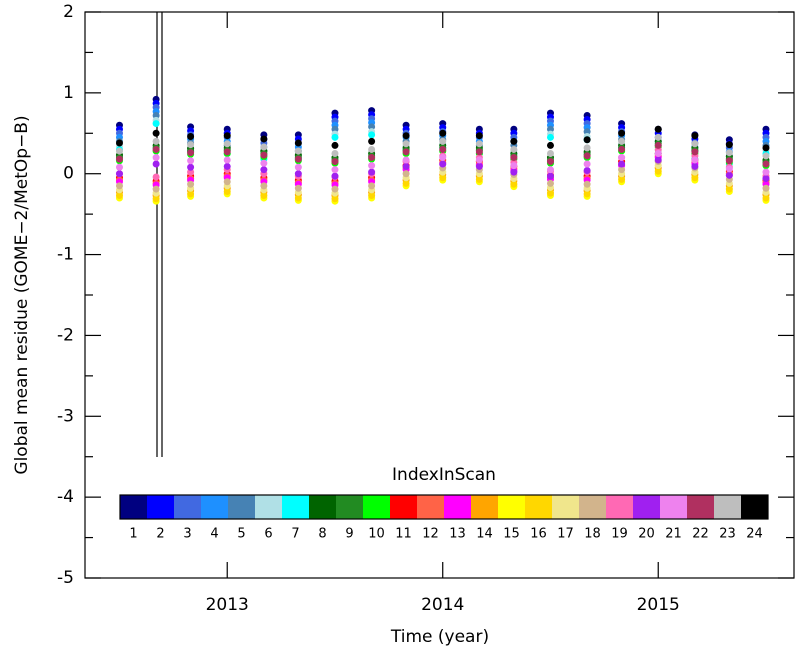  What do you see at coordinates (160, 534) in the screenshot?
I see `legend-label: 2` at bounding box center [160, 534].